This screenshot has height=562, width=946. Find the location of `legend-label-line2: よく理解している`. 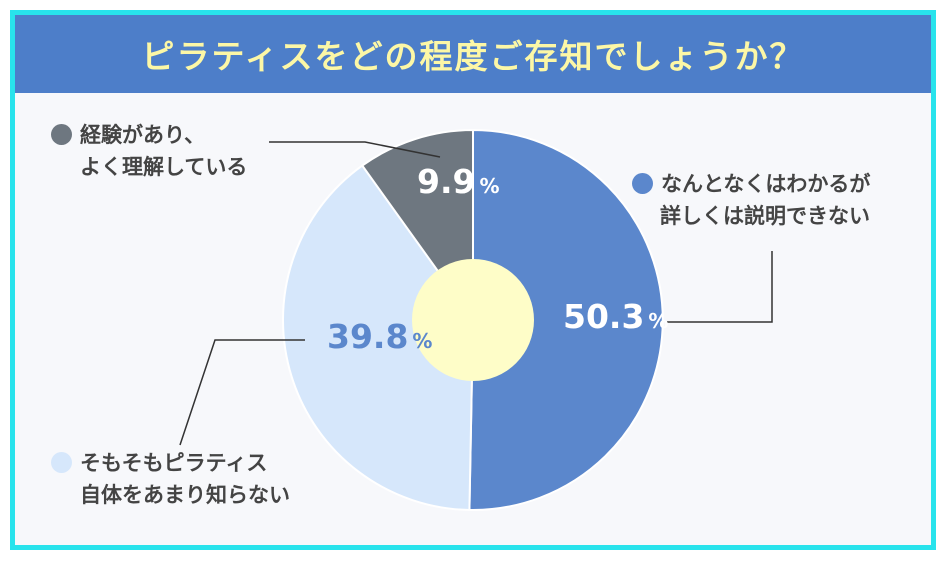

legend-label-line2: よく理解している is located at coordinates (164, 167).